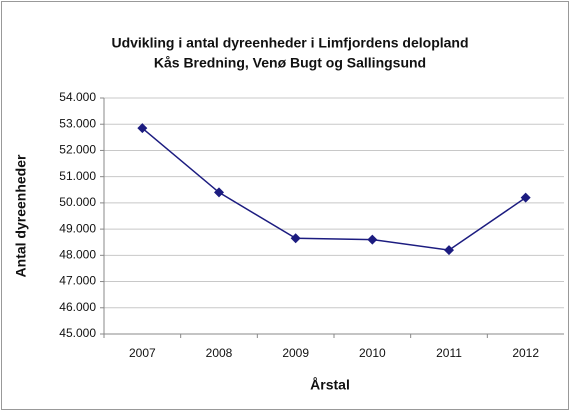 The image size is (571, 412). I want to click on y-tick-label: 50.000, so click(77, 202).